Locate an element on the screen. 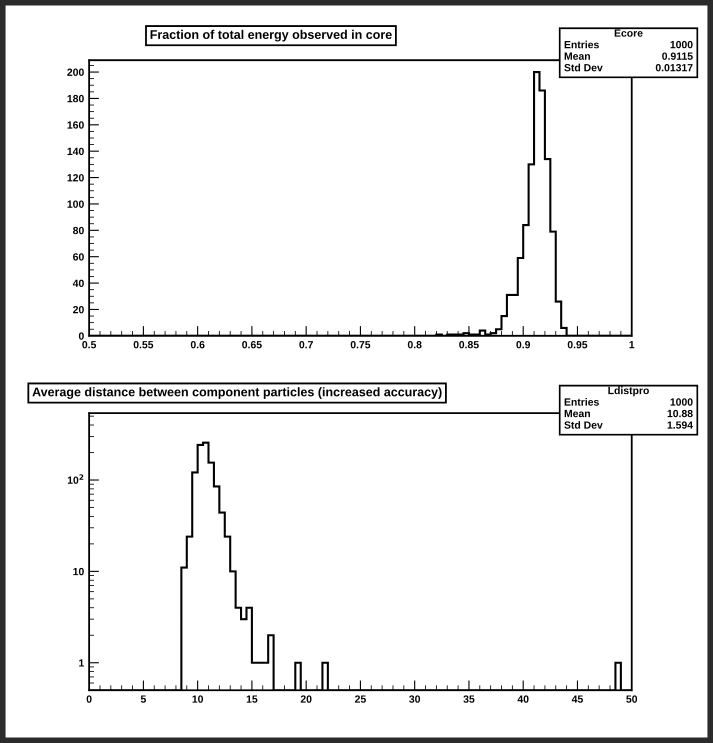 The width and height of the screenshot is (713, 743). x-tick-label: 45 is located at coordinates (577, 699).